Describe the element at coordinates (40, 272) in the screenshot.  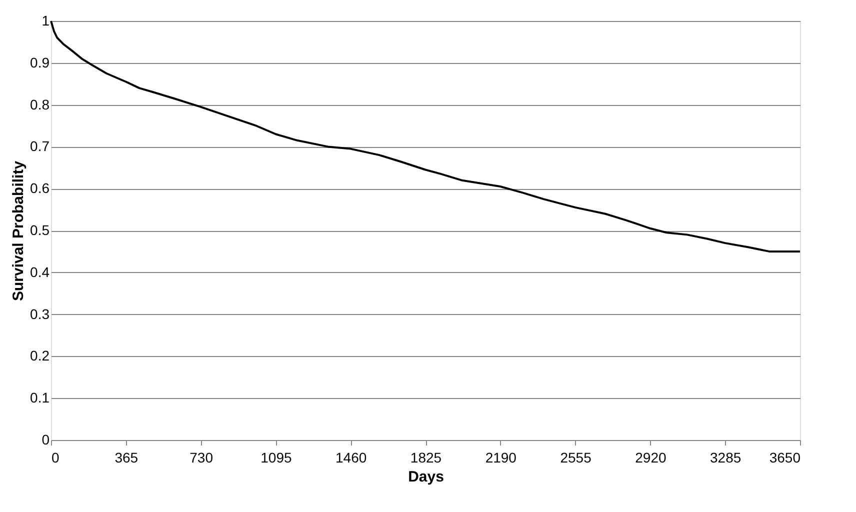
I see `y-tick-label: 0.4` at that location.